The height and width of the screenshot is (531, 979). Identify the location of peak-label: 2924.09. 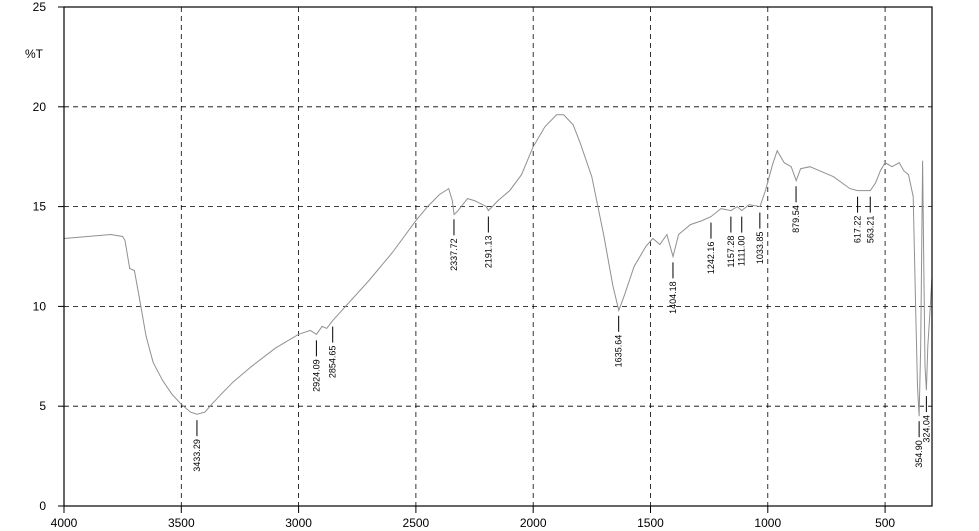
(316, 375).